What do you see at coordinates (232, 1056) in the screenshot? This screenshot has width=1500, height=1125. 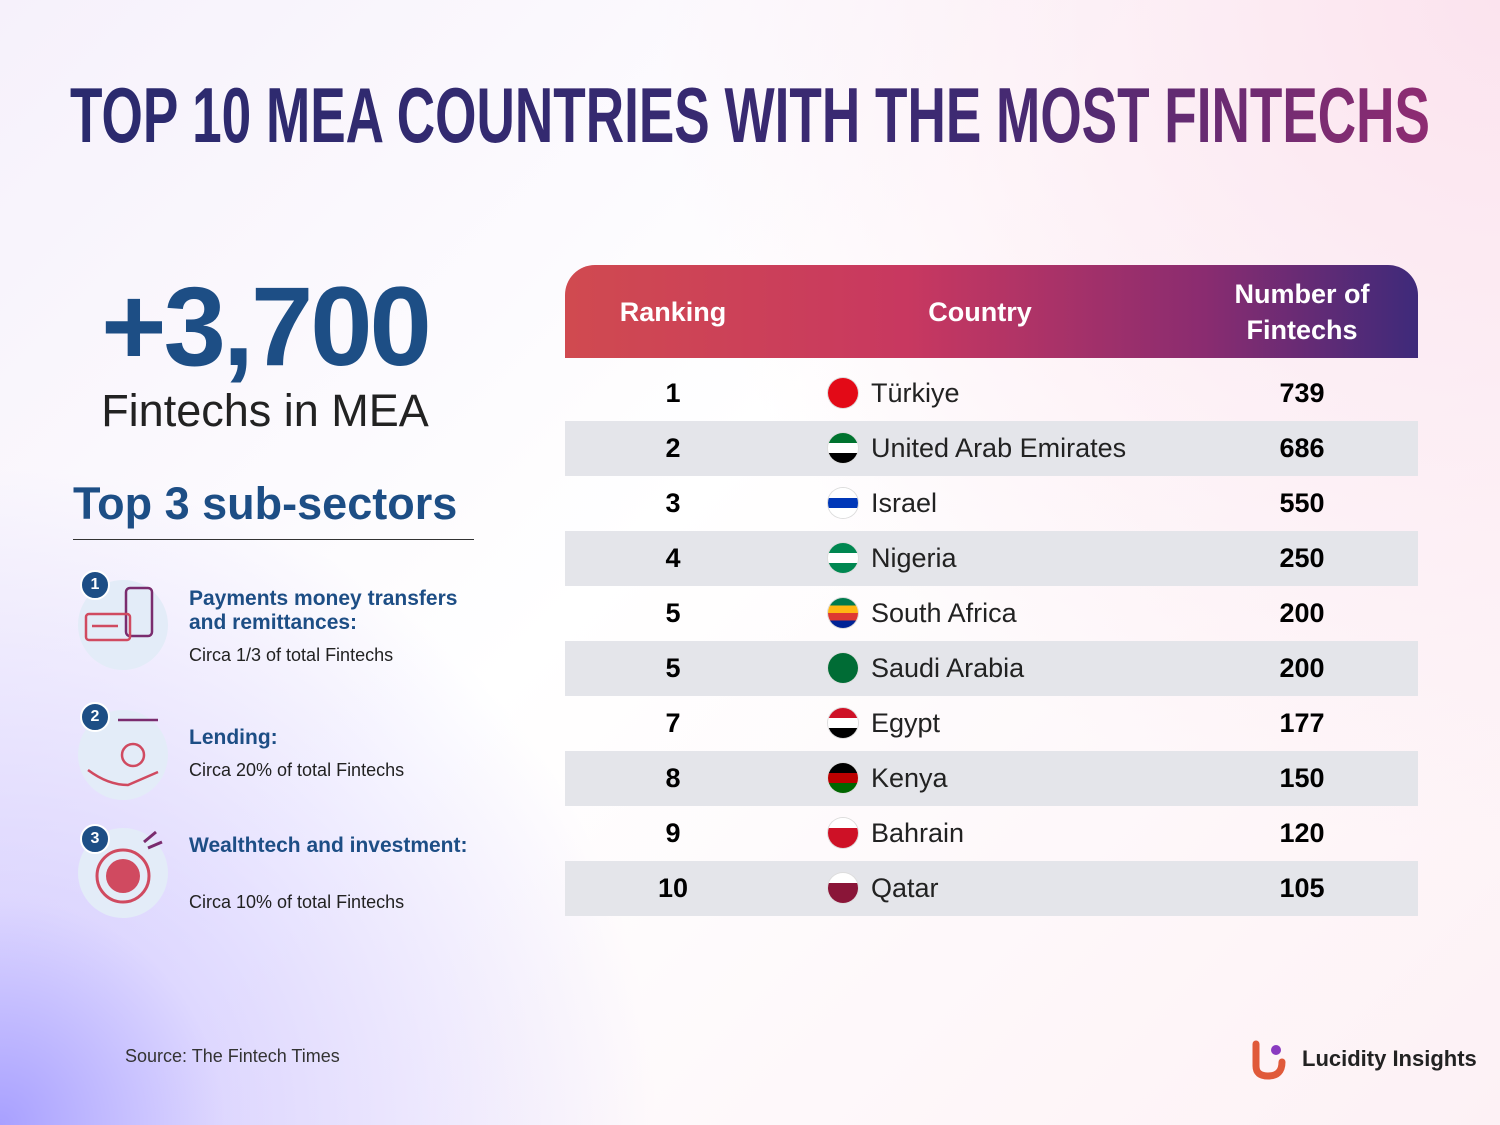 I see `source: Source: The Fintech Times` at bounding box center [232, 1056].